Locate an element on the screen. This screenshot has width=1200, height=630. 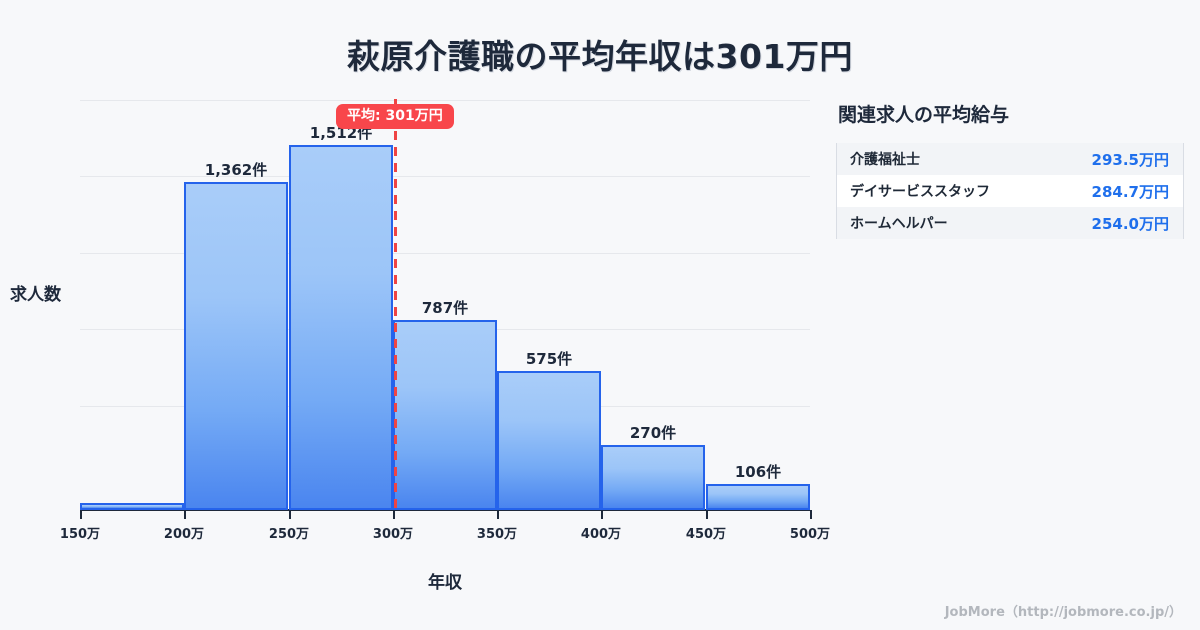
bar-value-label: 787件 is located at coordinates (445, 308).